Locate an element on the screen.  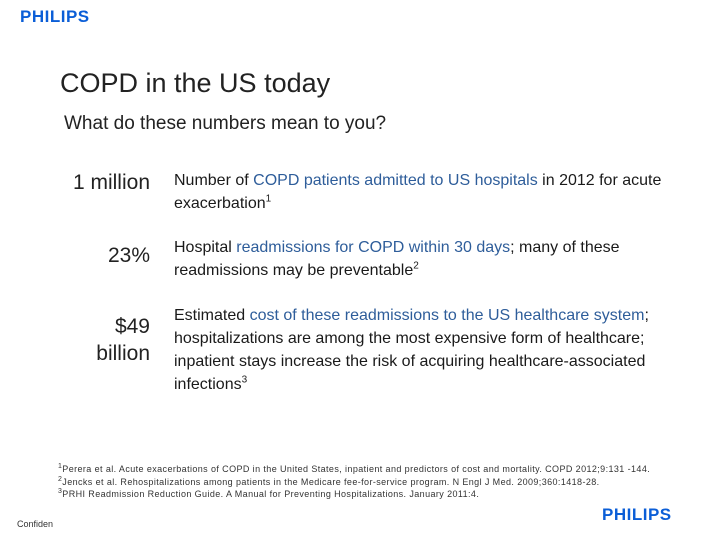
philips-logo-top: PHILIPS is located at coordinates (55, 16).